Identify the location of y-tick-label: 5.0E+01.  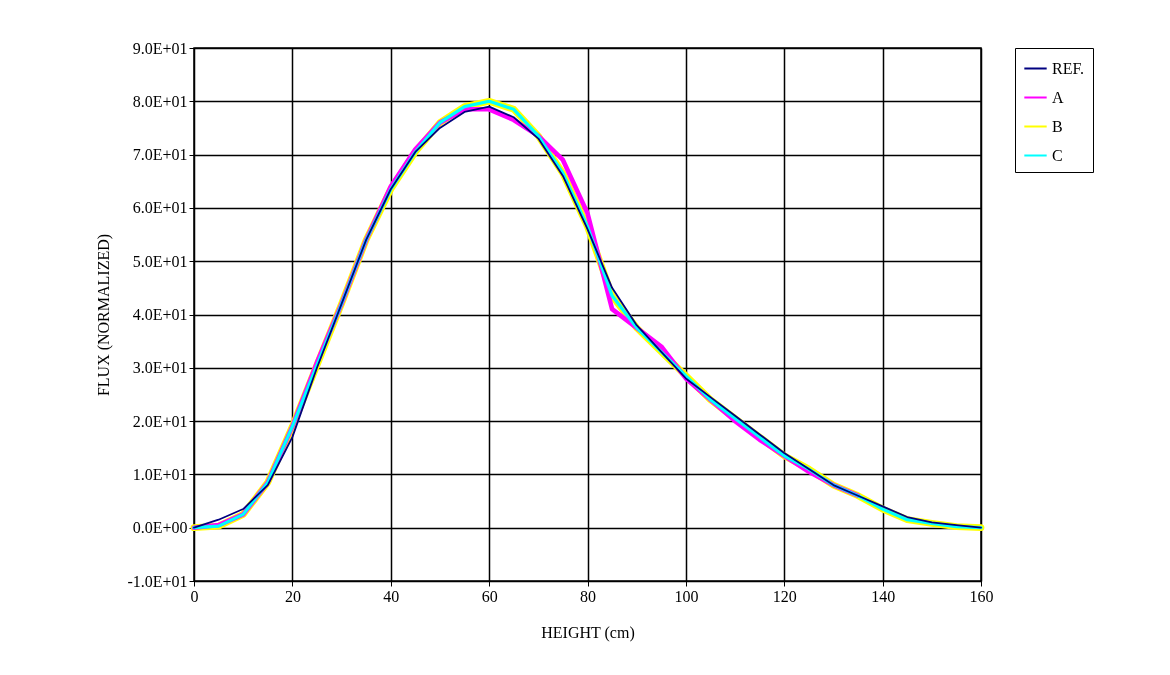
(160, 261).